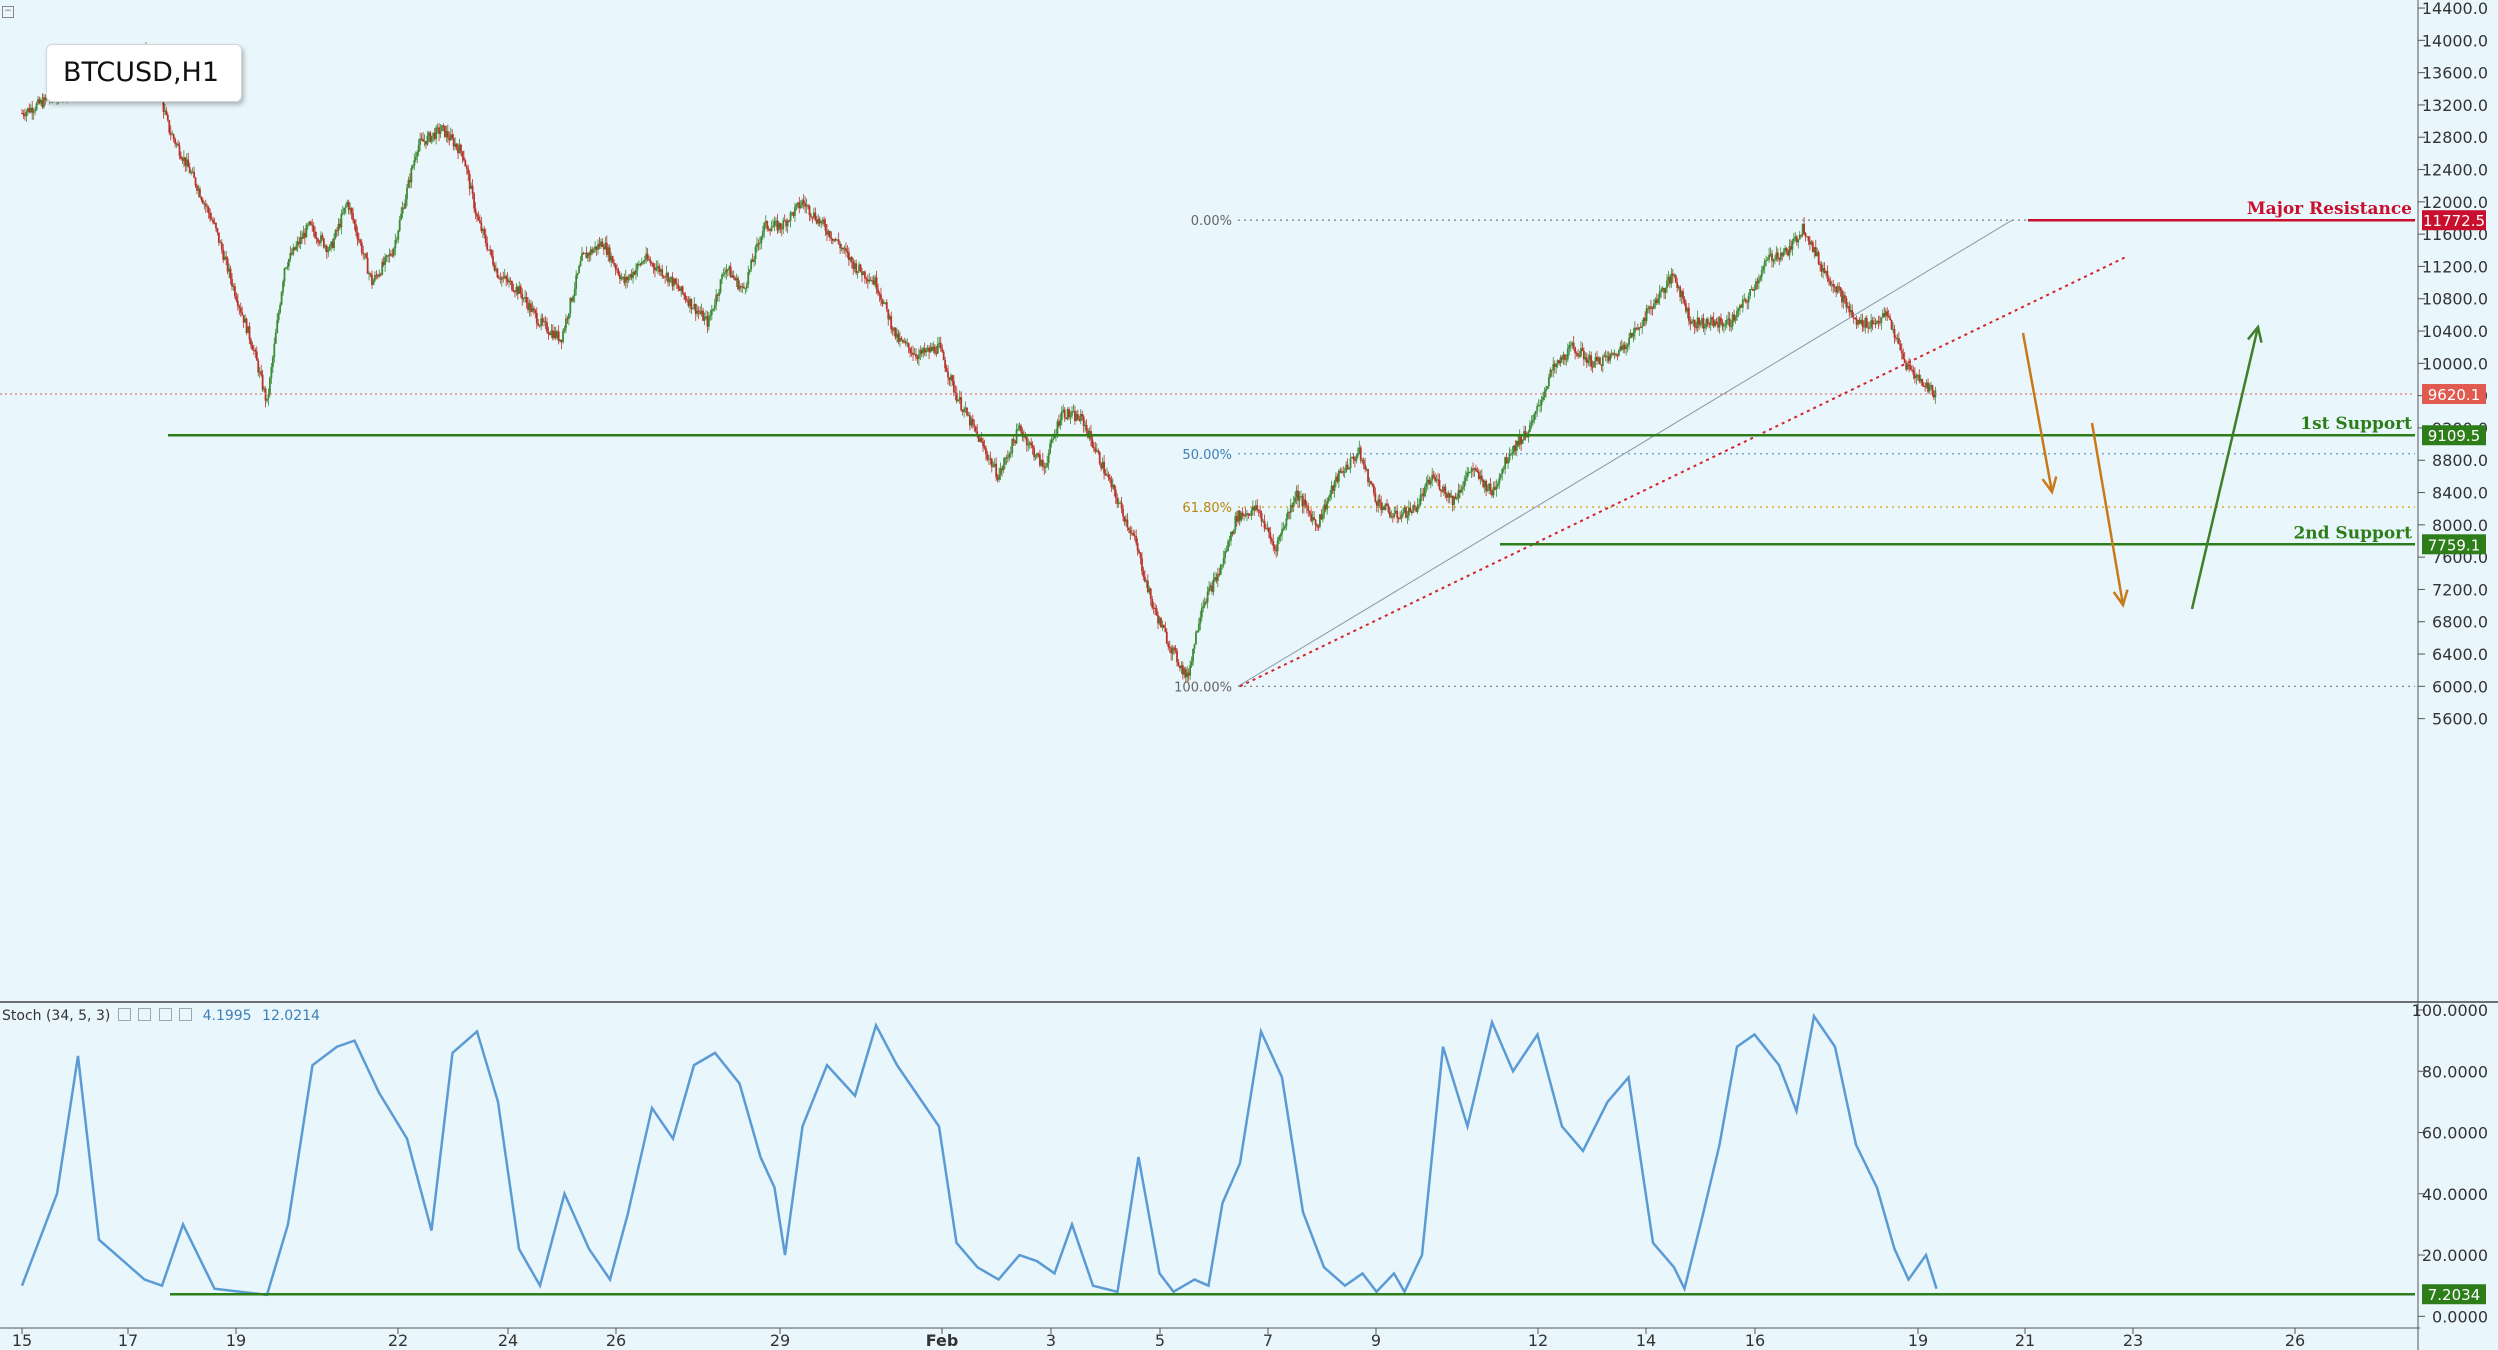 The width and height of the screenshot is (2498, 1350). I want to click on stoch-tick-label: 40.0000, so click(2455, 1194).